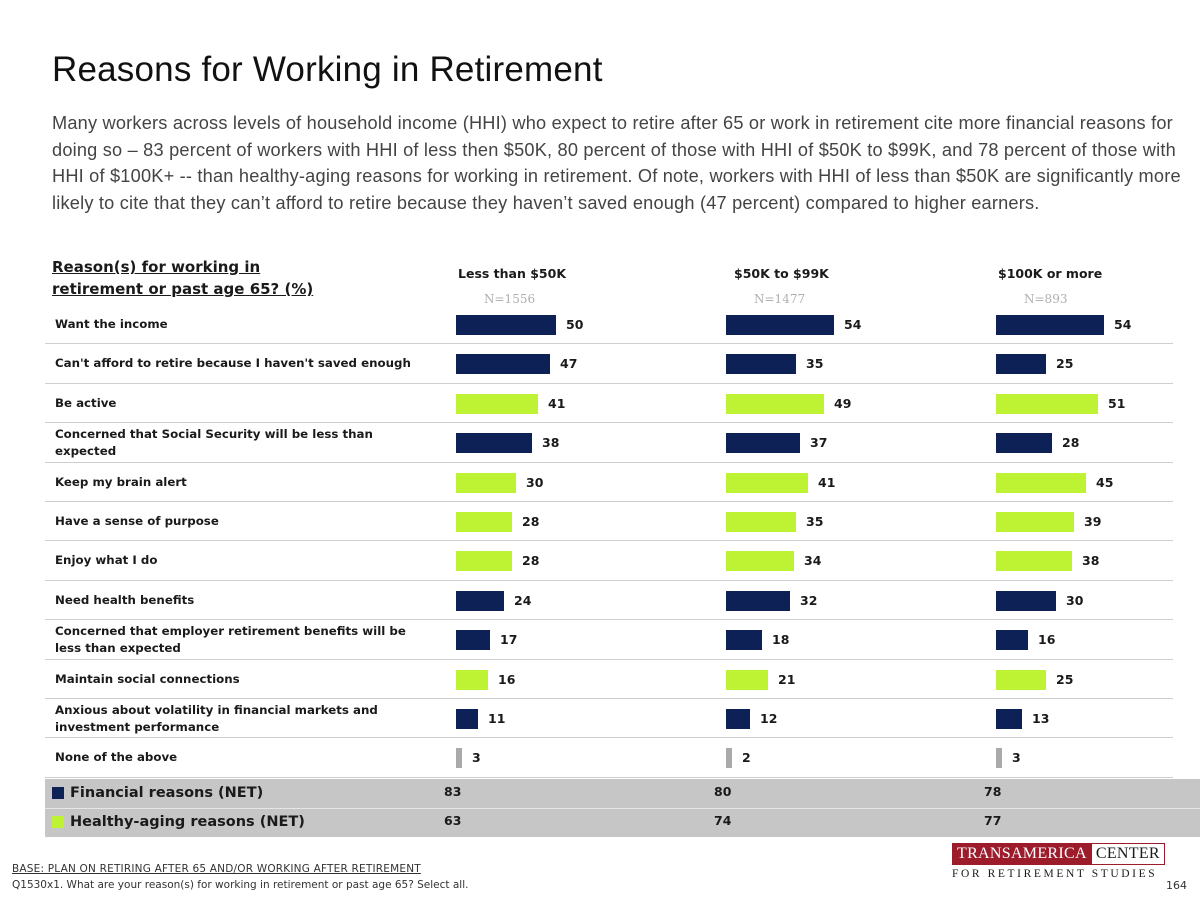 The width and height of the screenshot is (1200, 900). What do you see at coordinates (609, 561) in the screenshot?
I see `chart-row: Enjoy what I do` at bounding box center [609, 561].